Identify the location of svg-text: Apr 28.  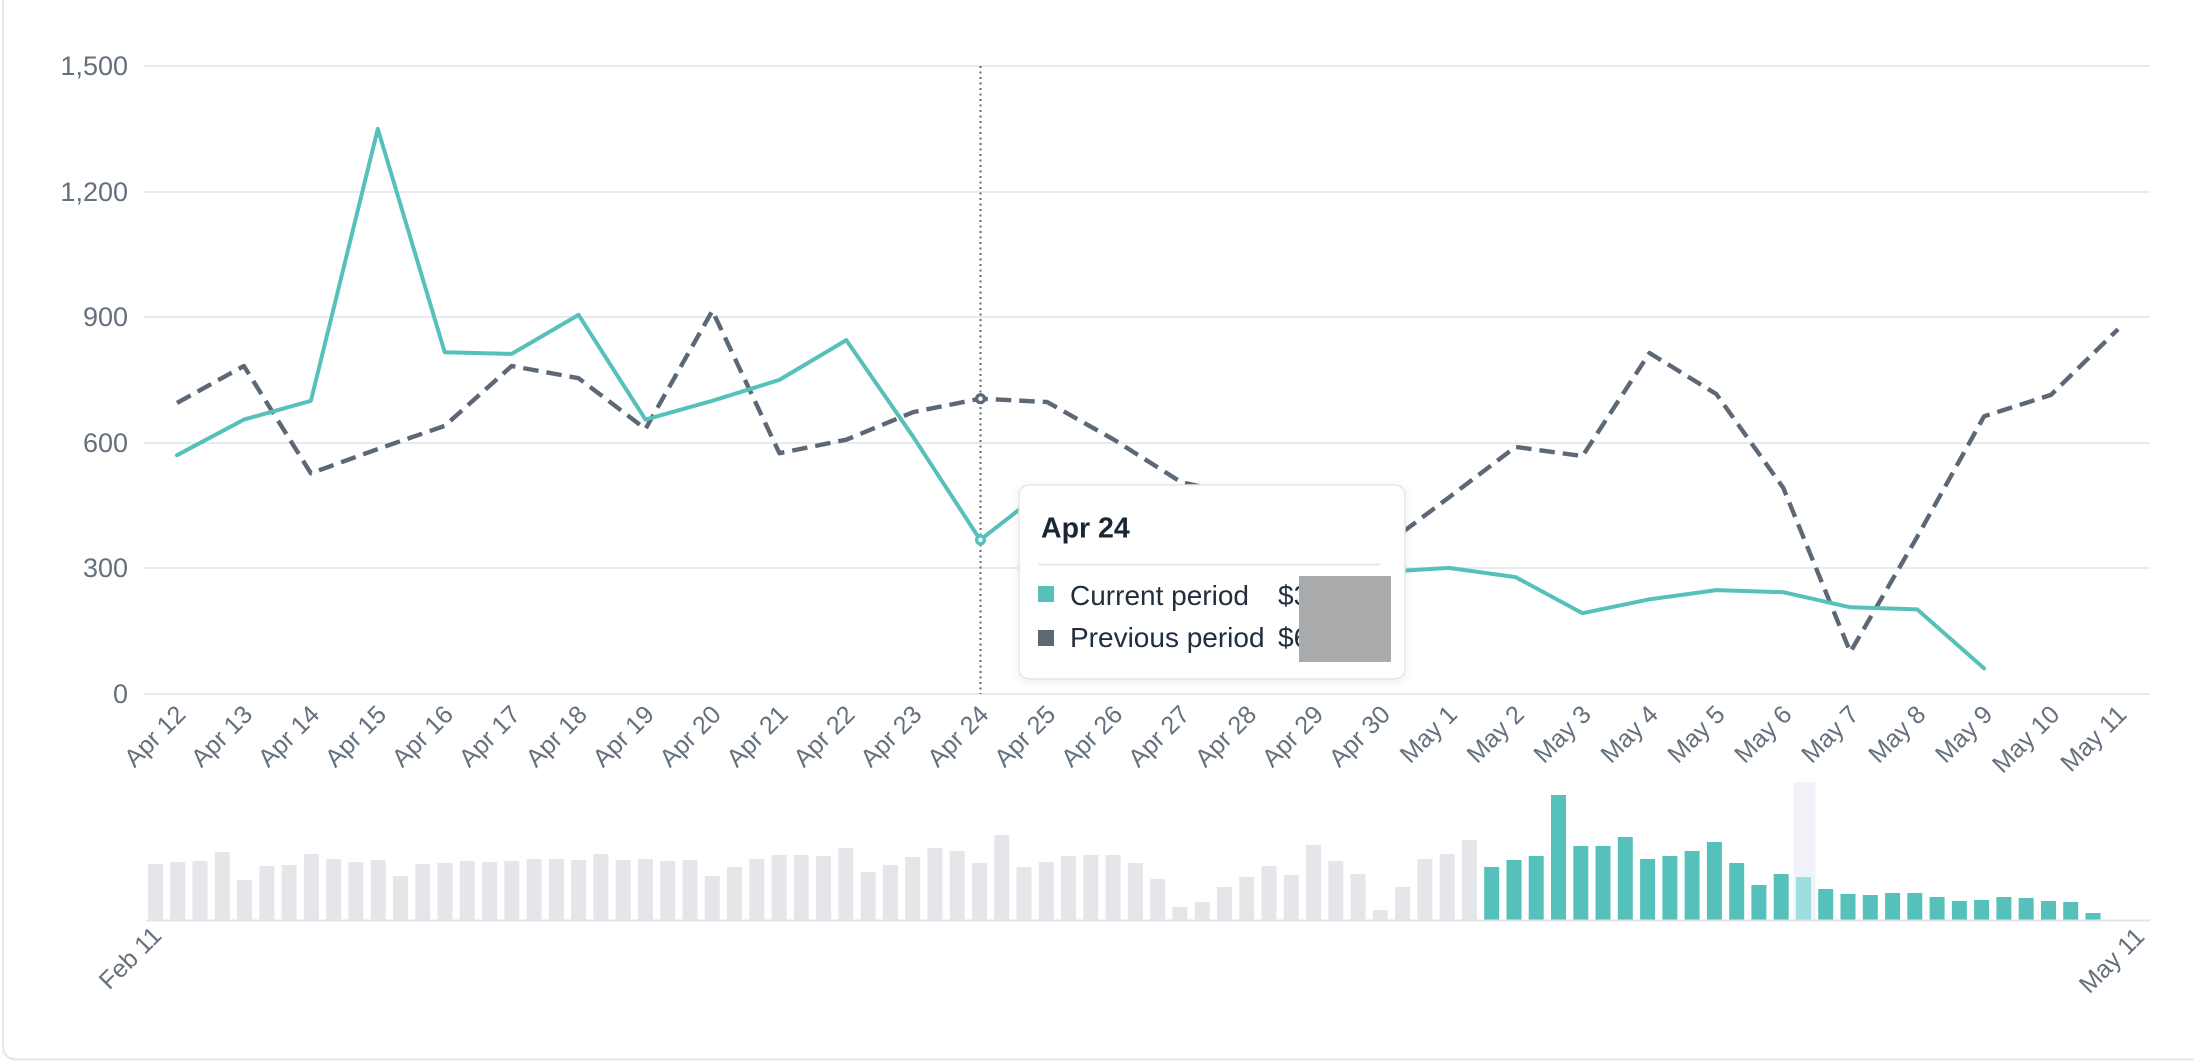
(1226, 736).